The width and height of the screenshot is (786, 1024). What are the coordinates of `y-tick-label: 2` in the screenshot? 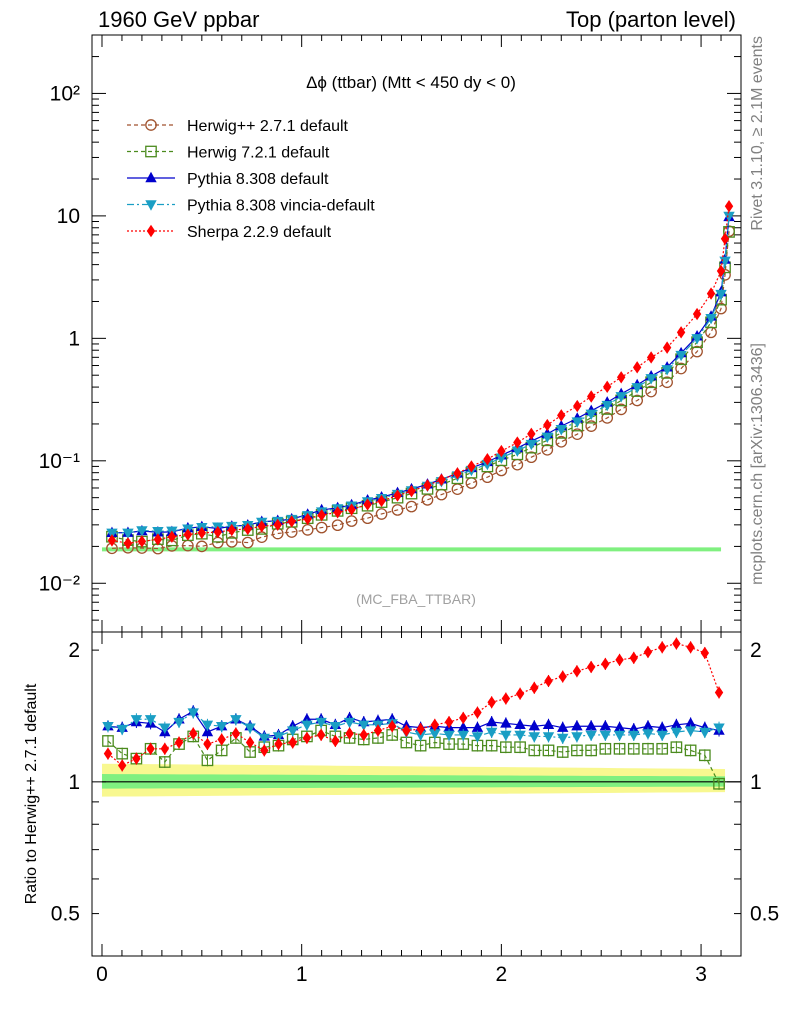 It's located at (74, 650).